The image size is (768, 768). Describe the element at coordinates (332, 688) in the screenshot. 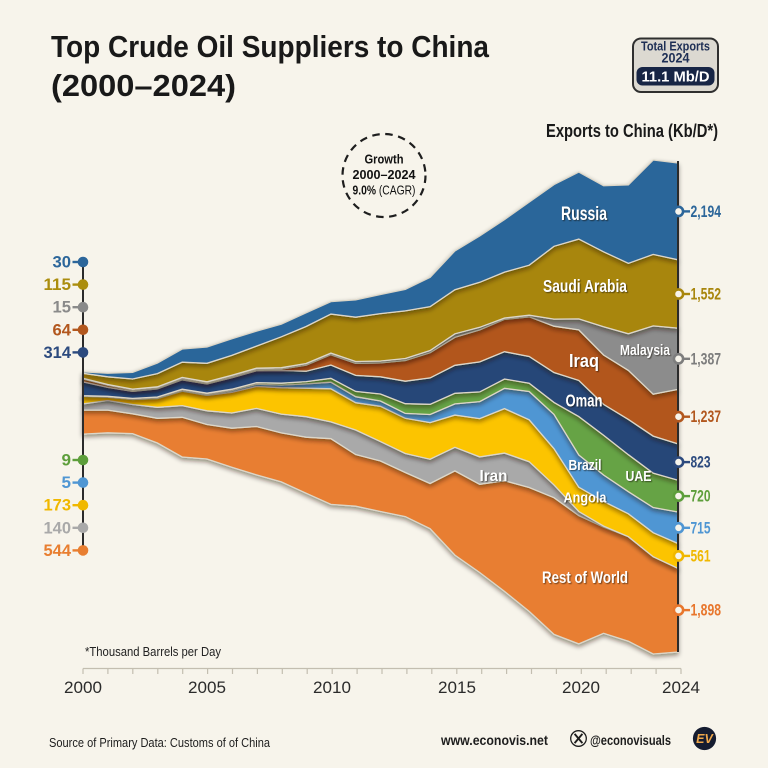

I see `svg-text: 2010` at that location.